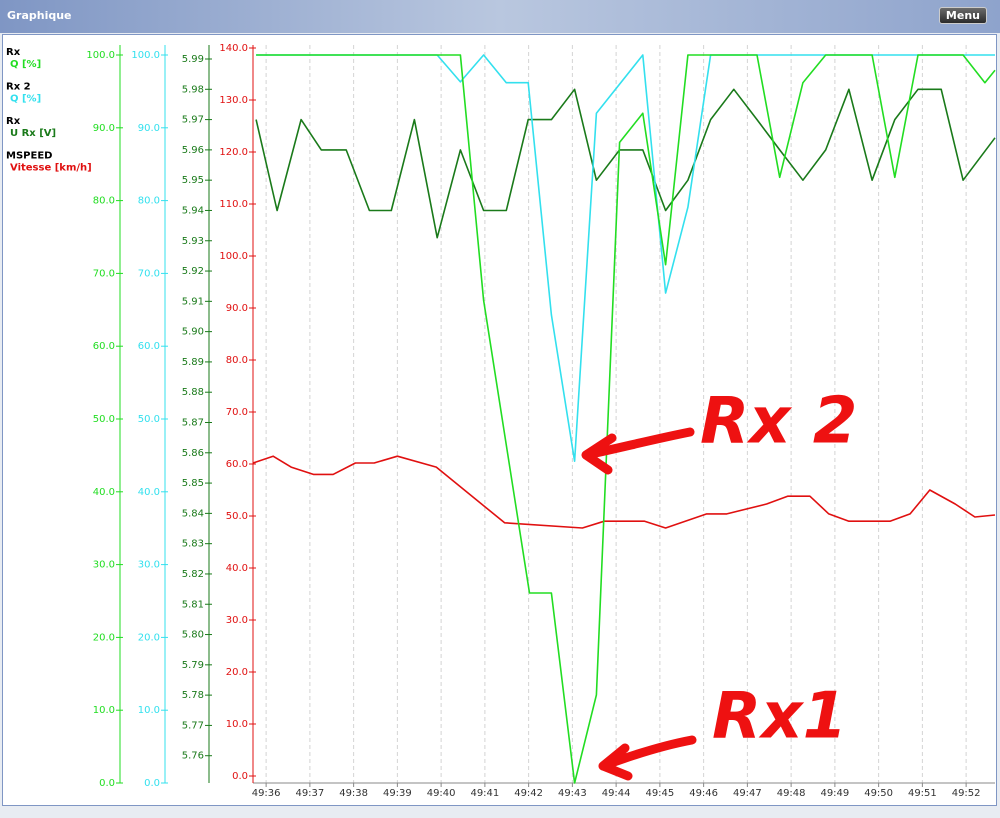  Describe the element at coordinates (51, 168) in the screenshot. I see `legend-quantity: Vitesse [km/h]` at that location.